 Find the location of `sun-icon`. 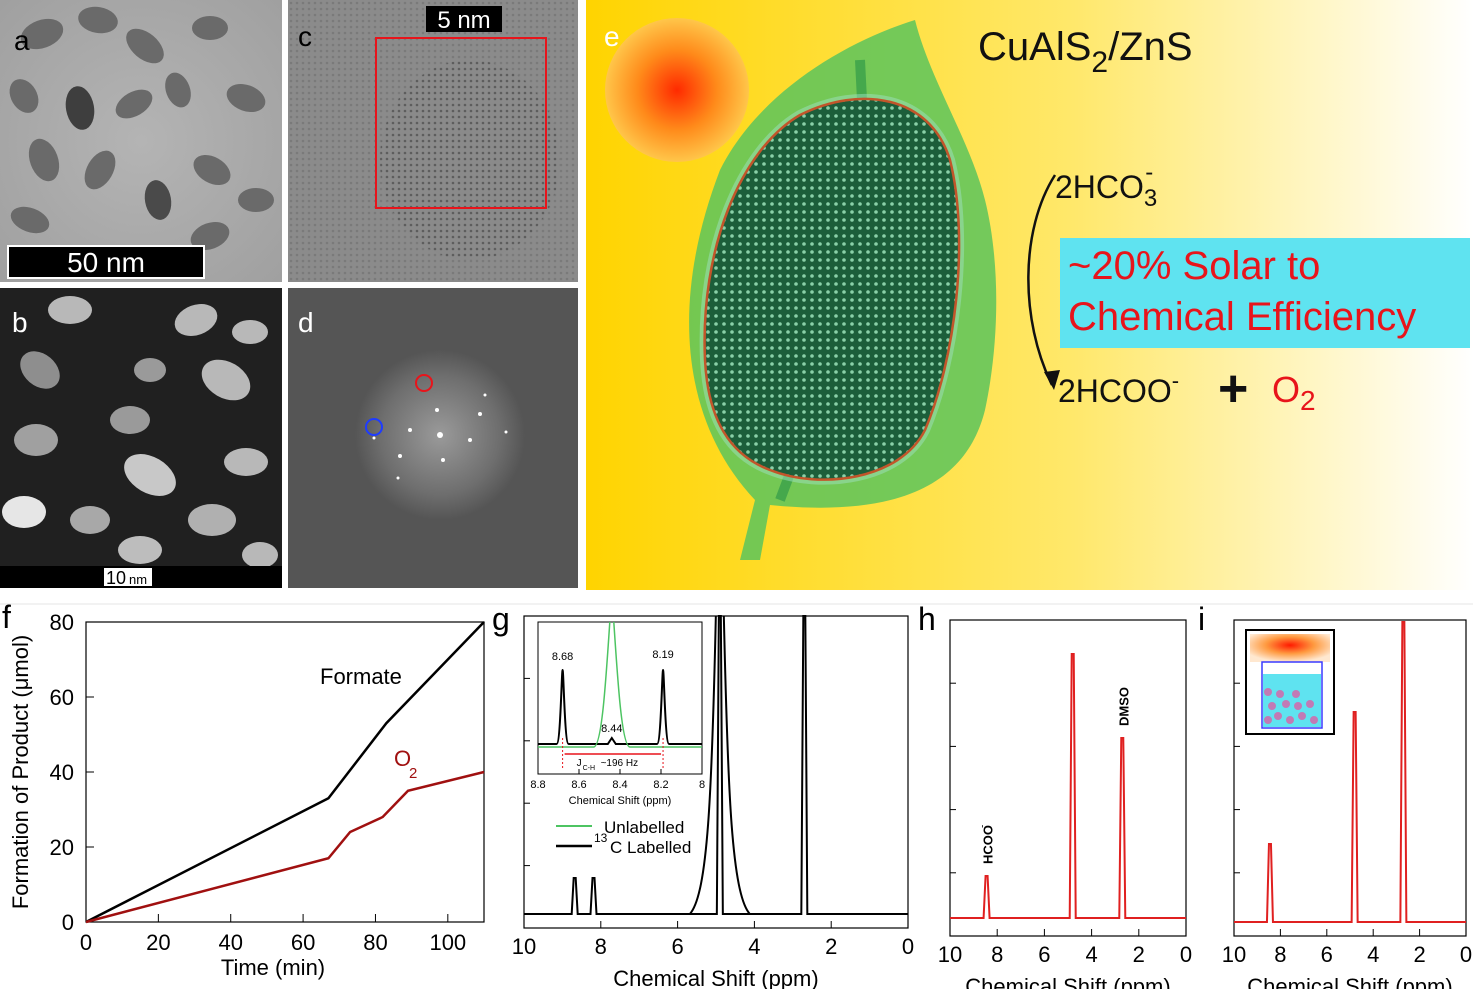

sun-icon is located at coordinates (677, 90).